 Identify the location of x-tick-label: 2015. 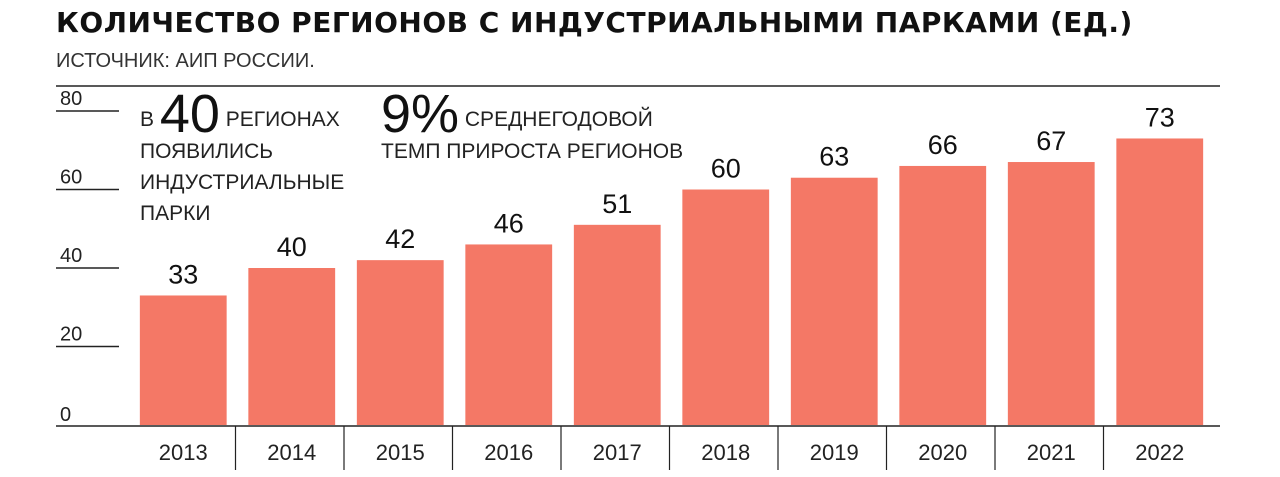
(400, 452).